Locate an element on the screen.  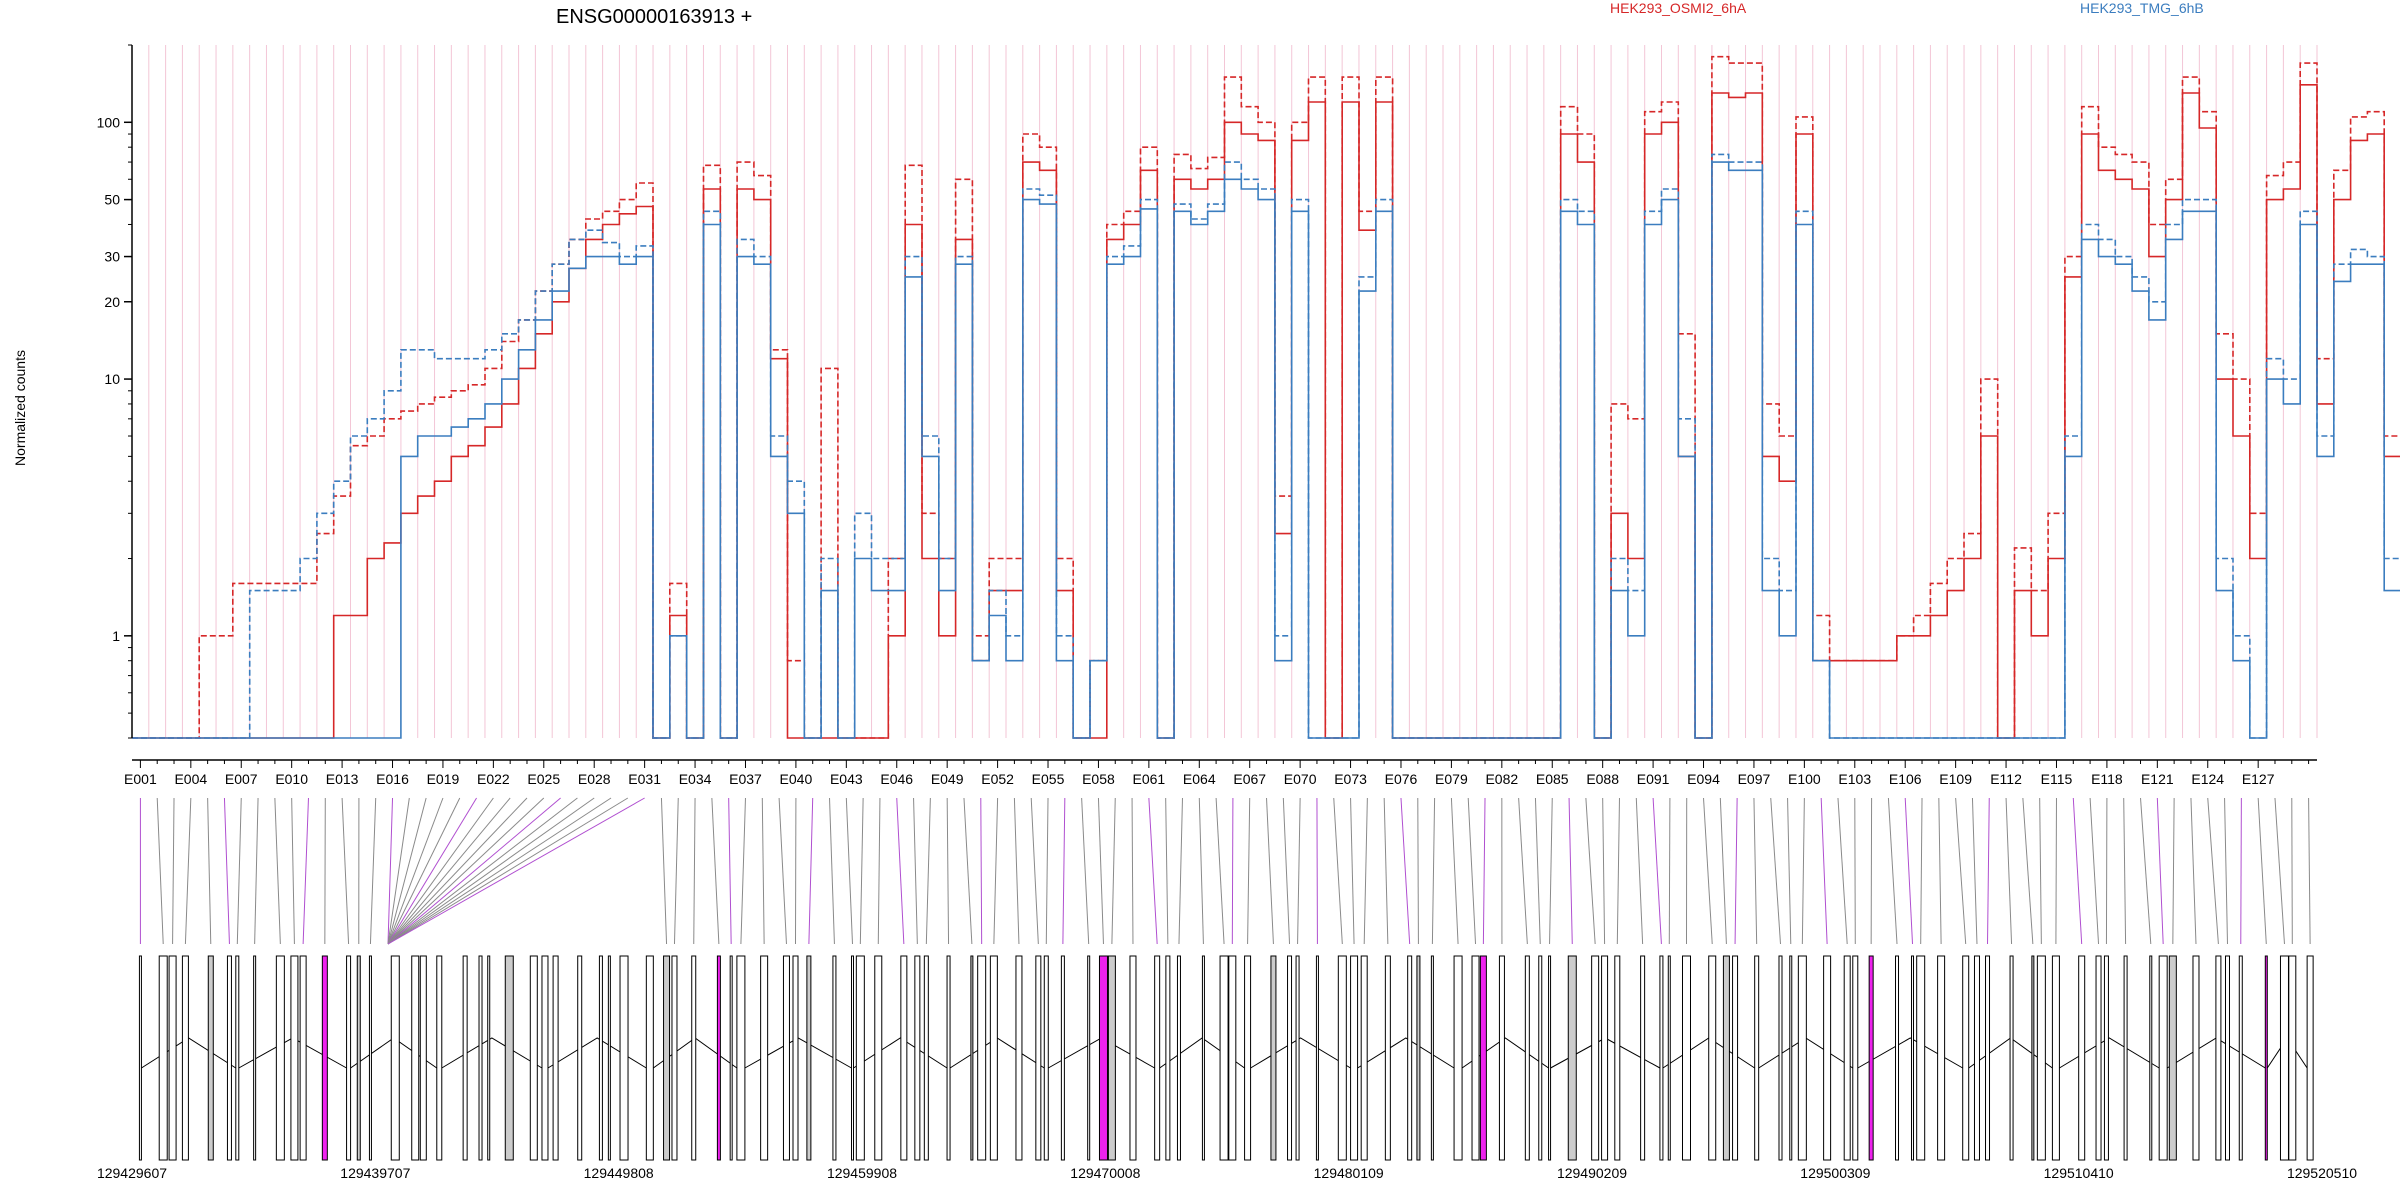
exon-tick-label: E097 is located at coordinates (1754, 779).